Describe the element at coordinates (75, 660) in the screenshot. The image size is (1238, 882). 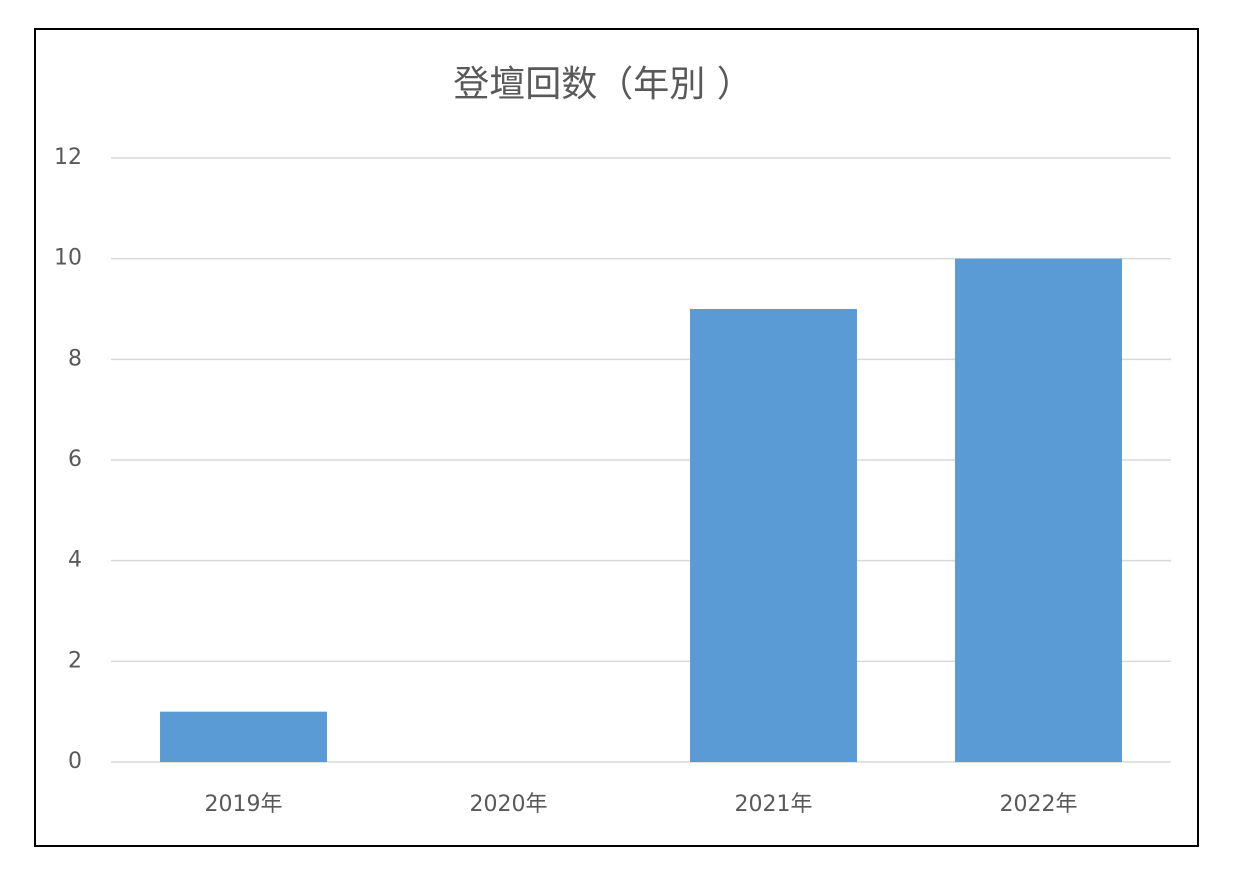
I see `y-tick-label: 2` at that location.